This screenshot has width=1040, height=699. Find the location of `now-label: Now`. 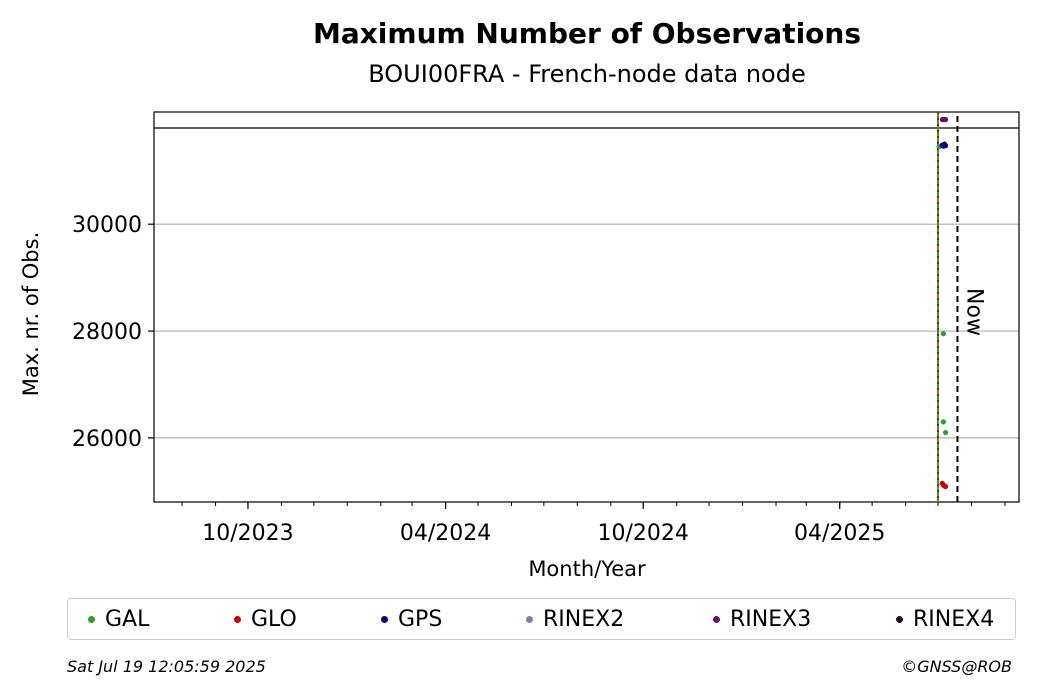

now-label: Now is located at coordinates (973, 312).